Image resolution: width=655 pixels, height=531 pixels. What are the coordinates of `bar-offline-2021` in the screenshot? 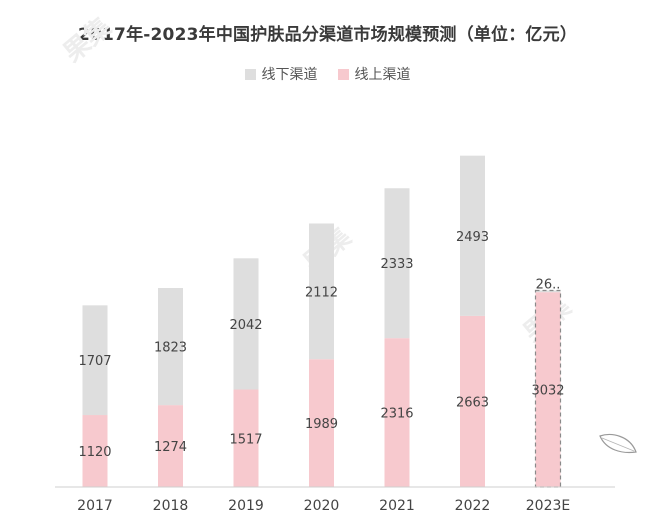 It's located at (397, 263).